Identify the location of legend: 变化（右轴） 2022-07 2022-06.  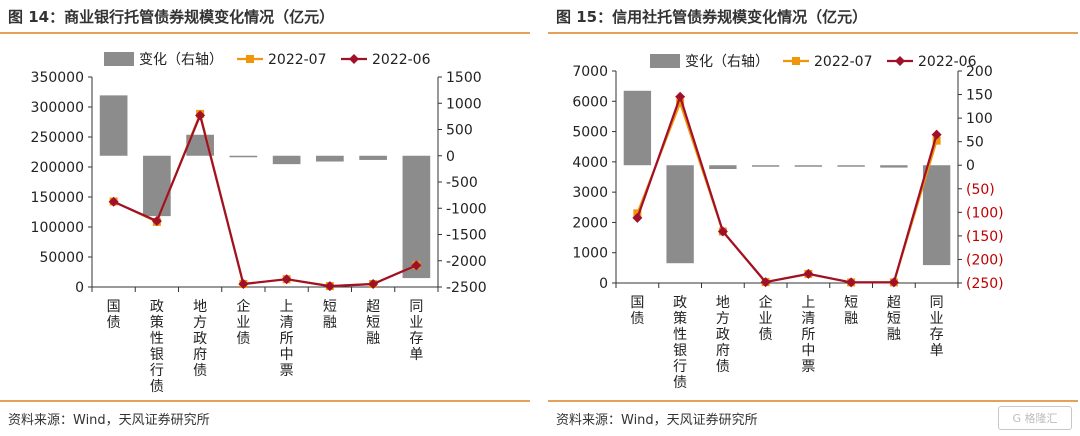
(813, 62).